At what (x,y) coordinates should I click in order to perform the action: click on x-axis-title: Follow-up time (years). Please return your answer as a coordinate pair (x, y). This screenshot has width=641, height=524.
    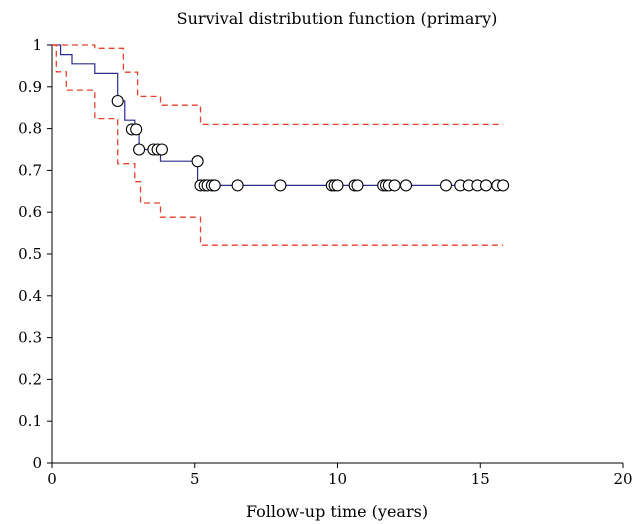
    Looking at the image, I should click on (337, 511).